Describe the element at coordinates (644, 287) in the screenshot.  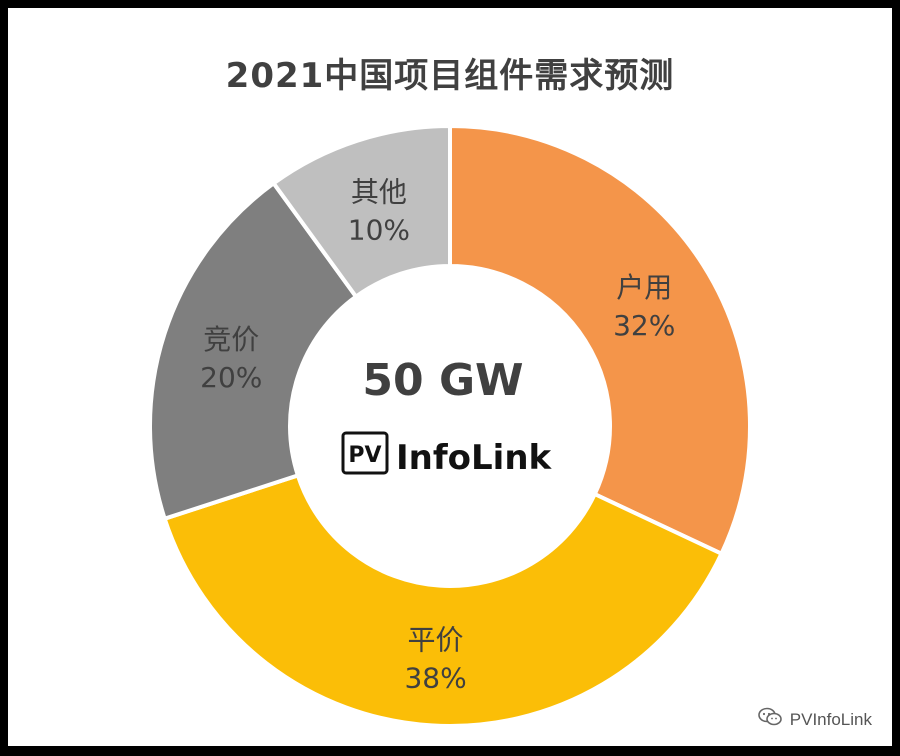
I see `slice-label-1: 户用` at that location.